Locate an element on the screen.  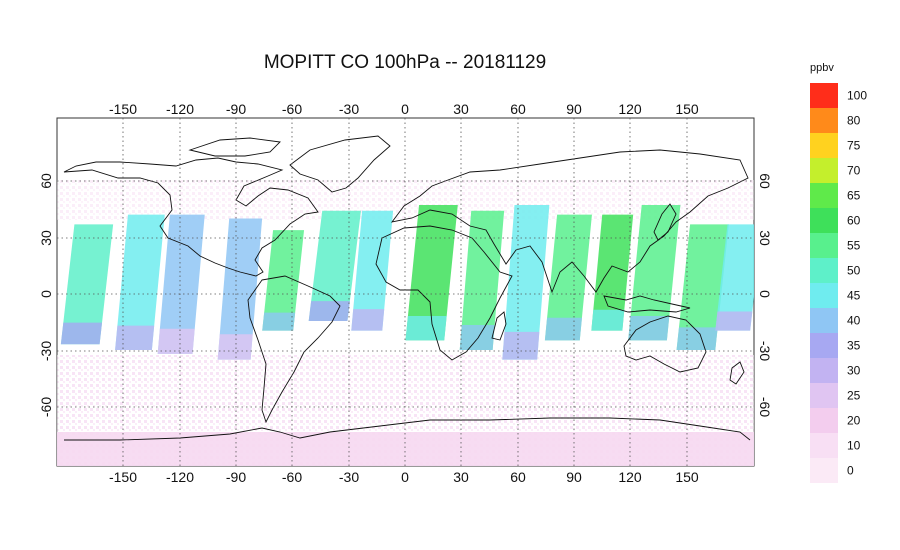
lon-tick-bottom: 90 is located at coordinates (574, 477).